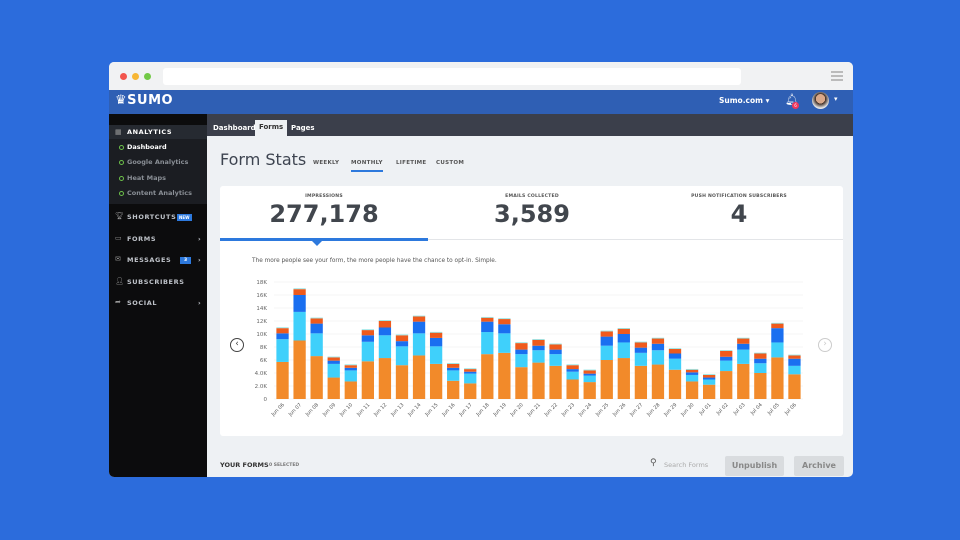 Image resolution: width=960 pixels, height=540 pixels. I want to click on chevron-left-icon: ‹, so click(237, 345).